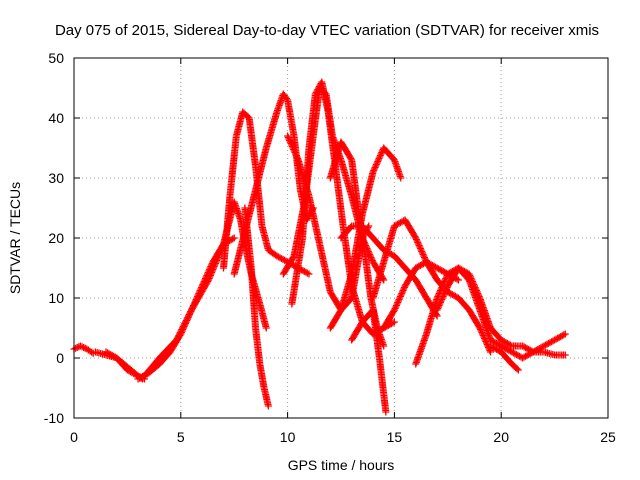 The height and width of the screenshot is (480, 640). What do you see at coordinates (74, 437) in the screenshot?
I see `x-tick-label: 0` at bounding box center [74, 437].